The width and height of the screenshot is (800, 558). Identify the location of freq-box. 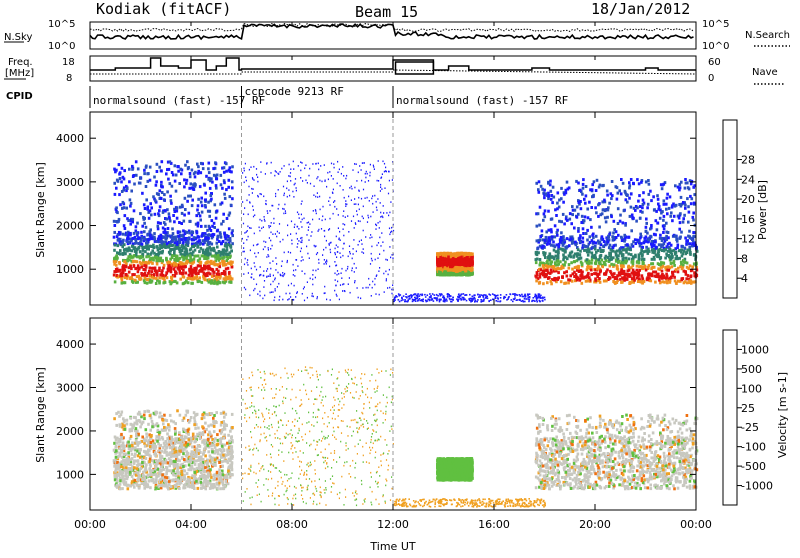
(415, 68).